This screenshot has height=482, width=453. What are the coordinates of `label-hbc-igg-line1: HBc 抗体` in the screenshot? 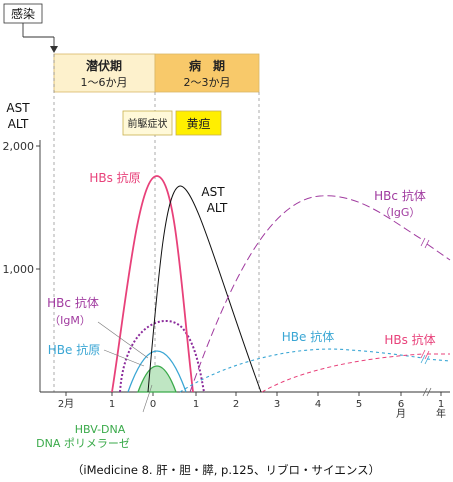 It's located at (400, 195).